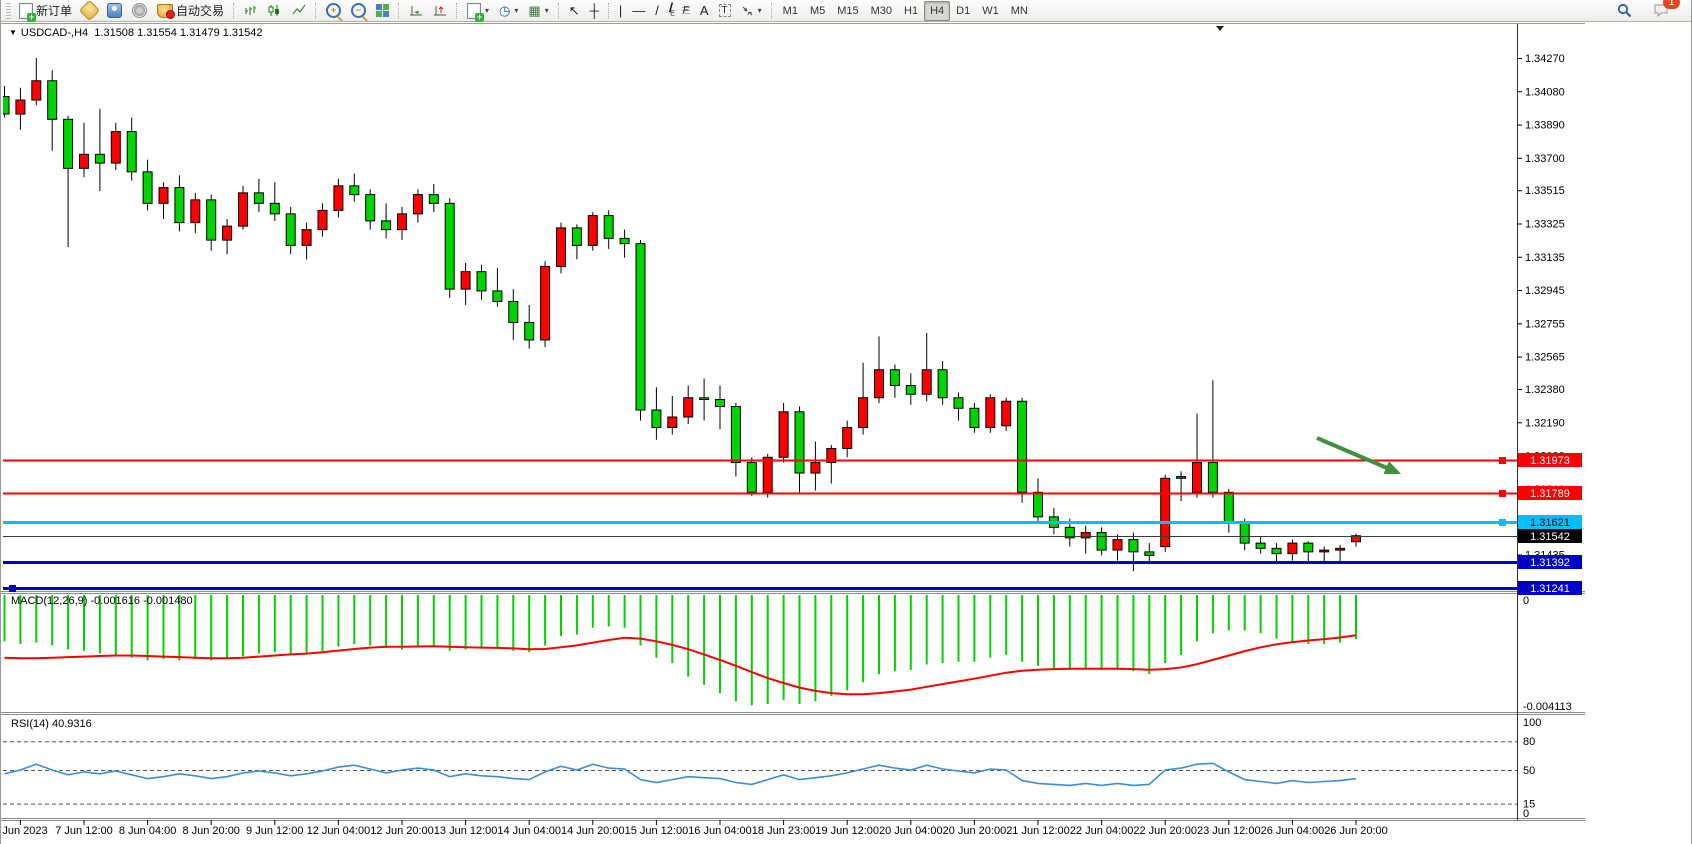 This screenshot has width=1692, height=844. What do you see at coordinates (299, 11) in the screenshot?
I see `line-chart-button` at bounding box center [299, 11].